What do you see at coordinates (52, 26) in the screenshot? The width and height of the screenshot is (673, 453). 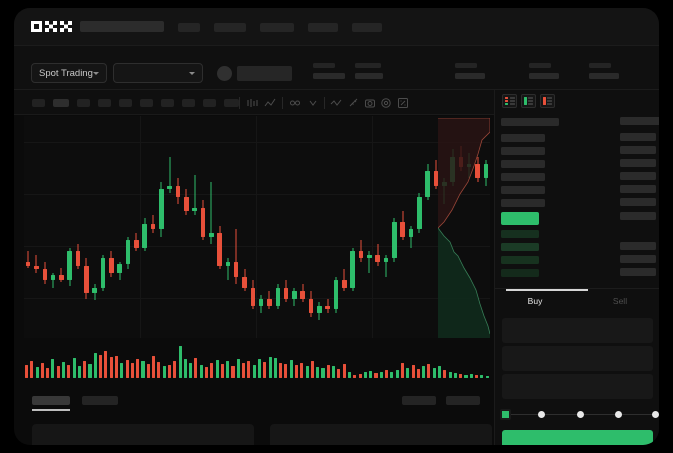 I see `okx-logo: OKX` at bounding box center [52, 26].